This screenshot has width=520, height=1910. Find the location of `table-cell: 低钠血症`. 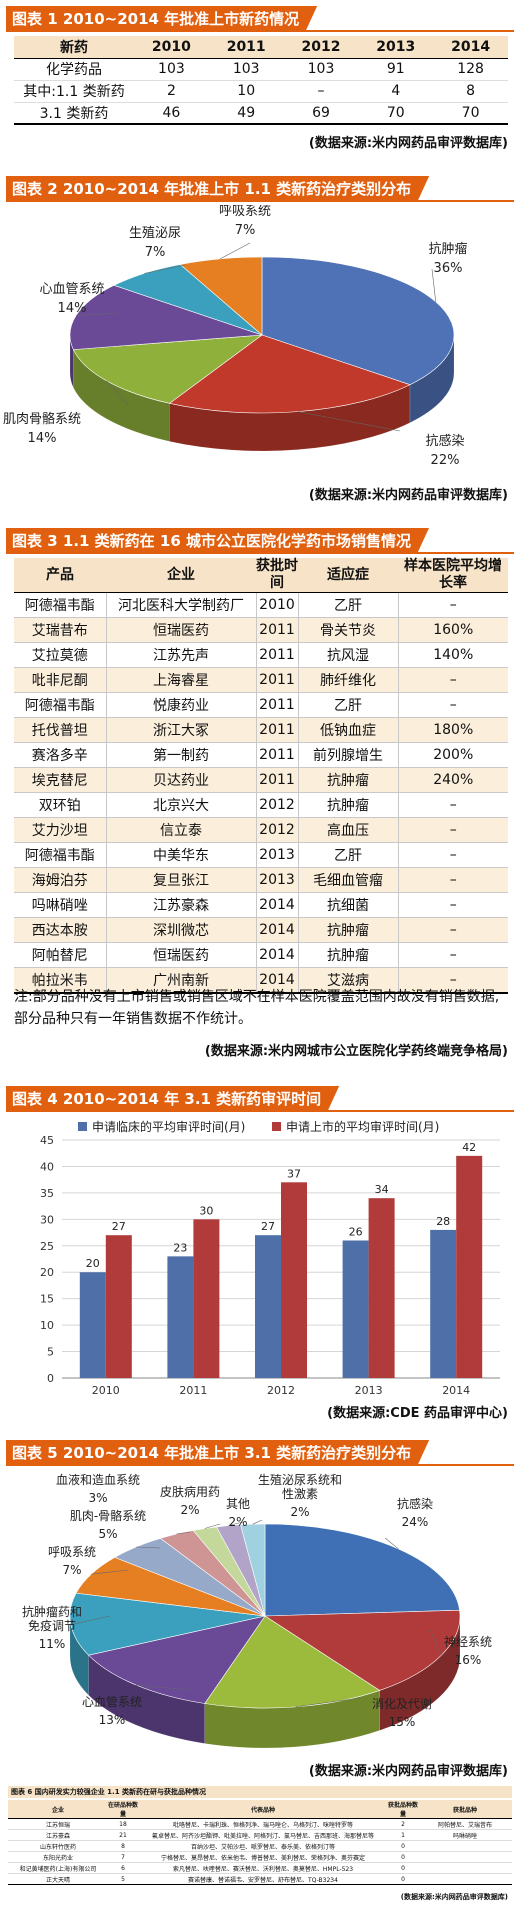

table-cell: 低钠血症 is located at coordinates (348, 730).